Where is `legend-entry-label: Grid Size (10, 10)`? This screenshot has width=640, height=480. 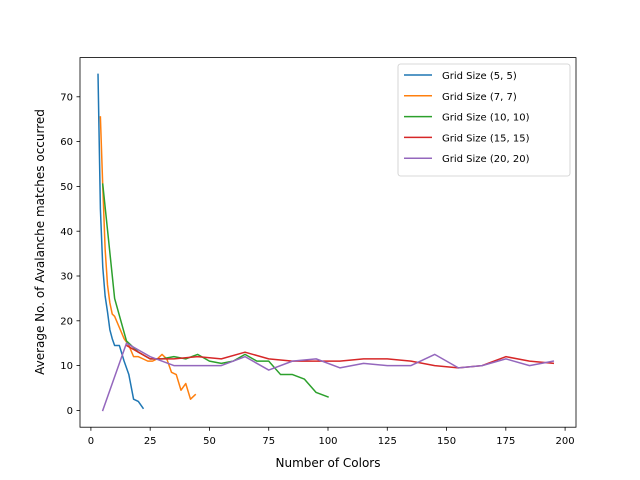
legend-entry-label: Grid Size (10, 10) is located at coordinates (486, 118).